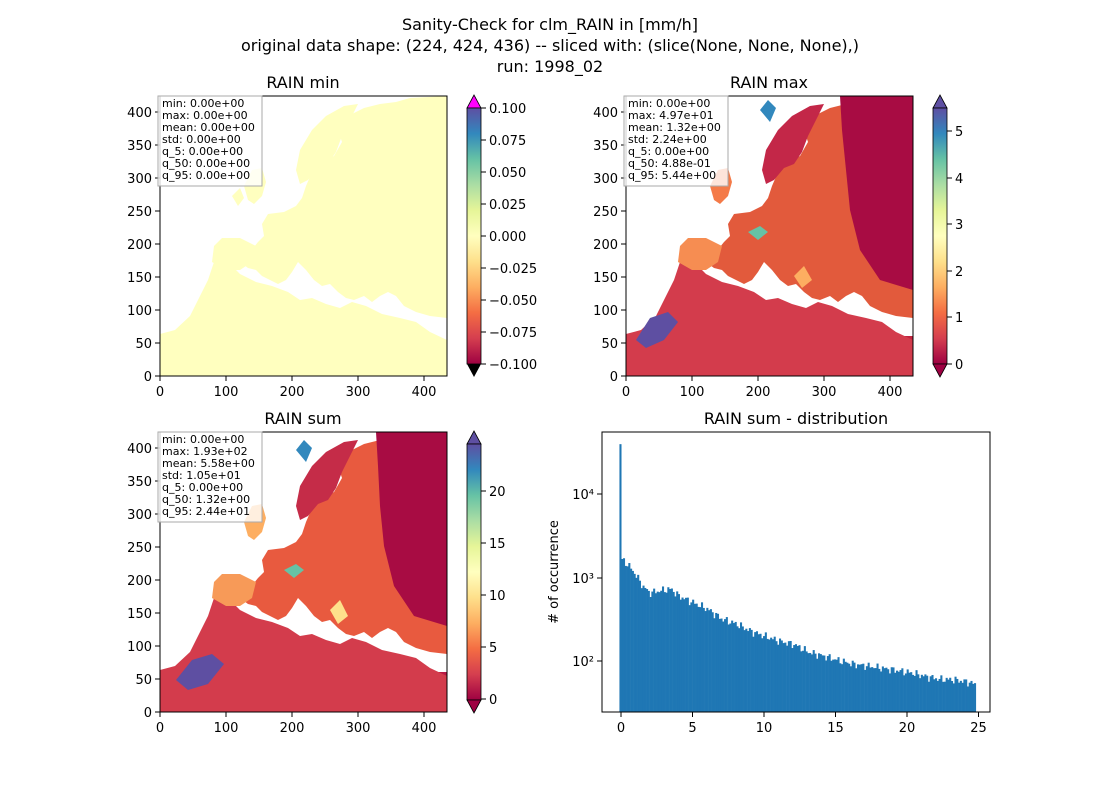 This screenshot has width=1100, height=800. Describe the element at coordinates (824, 392) in the screenshot. I see `xtick-label: 300` at that location.